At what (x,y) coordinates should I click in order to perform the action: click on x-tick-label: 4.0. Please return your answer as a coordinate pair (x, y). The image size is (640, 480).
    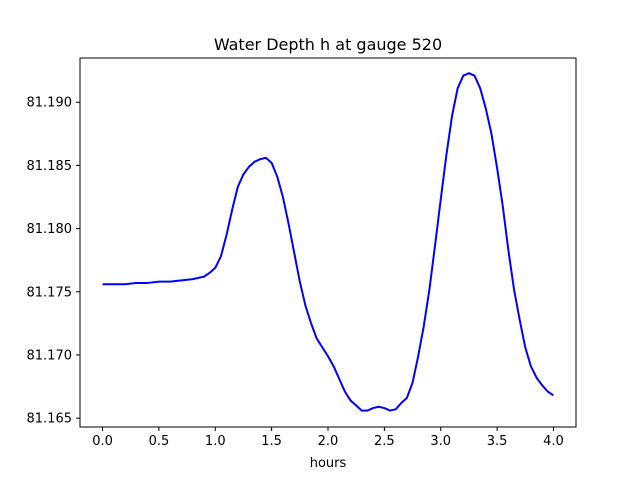
    Looking at the image, I should click on (553, 441).